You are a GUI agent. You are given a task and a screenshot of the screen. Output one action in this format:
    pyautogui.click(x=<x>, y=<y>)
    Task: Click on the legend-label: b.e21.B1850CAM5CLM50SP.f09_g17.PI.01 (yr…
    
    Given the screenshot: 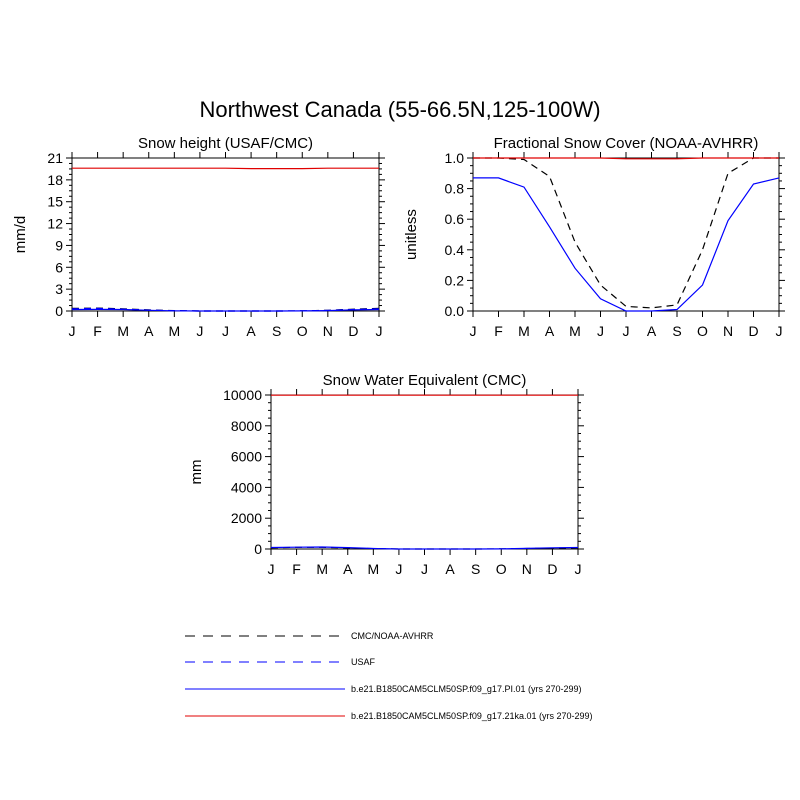 What is the action you would take?
    pyautogui.click(x=466, y=689)
    